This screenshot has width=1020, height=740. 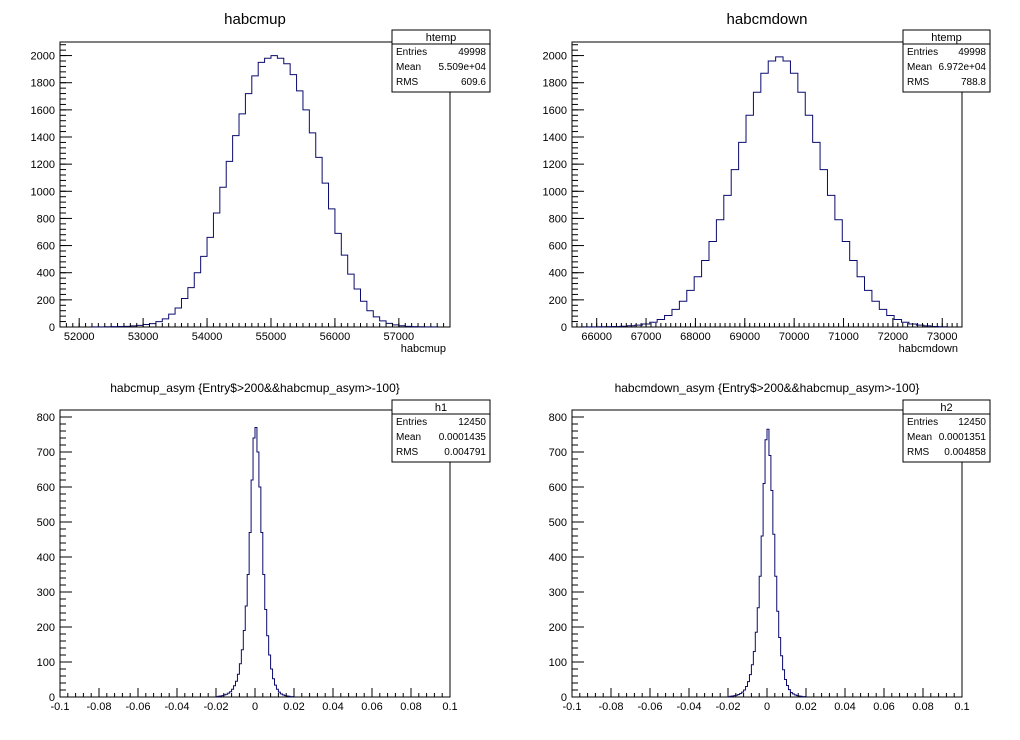 I want to click on stats-row-value: 788.8, so click(x=973, y=82).